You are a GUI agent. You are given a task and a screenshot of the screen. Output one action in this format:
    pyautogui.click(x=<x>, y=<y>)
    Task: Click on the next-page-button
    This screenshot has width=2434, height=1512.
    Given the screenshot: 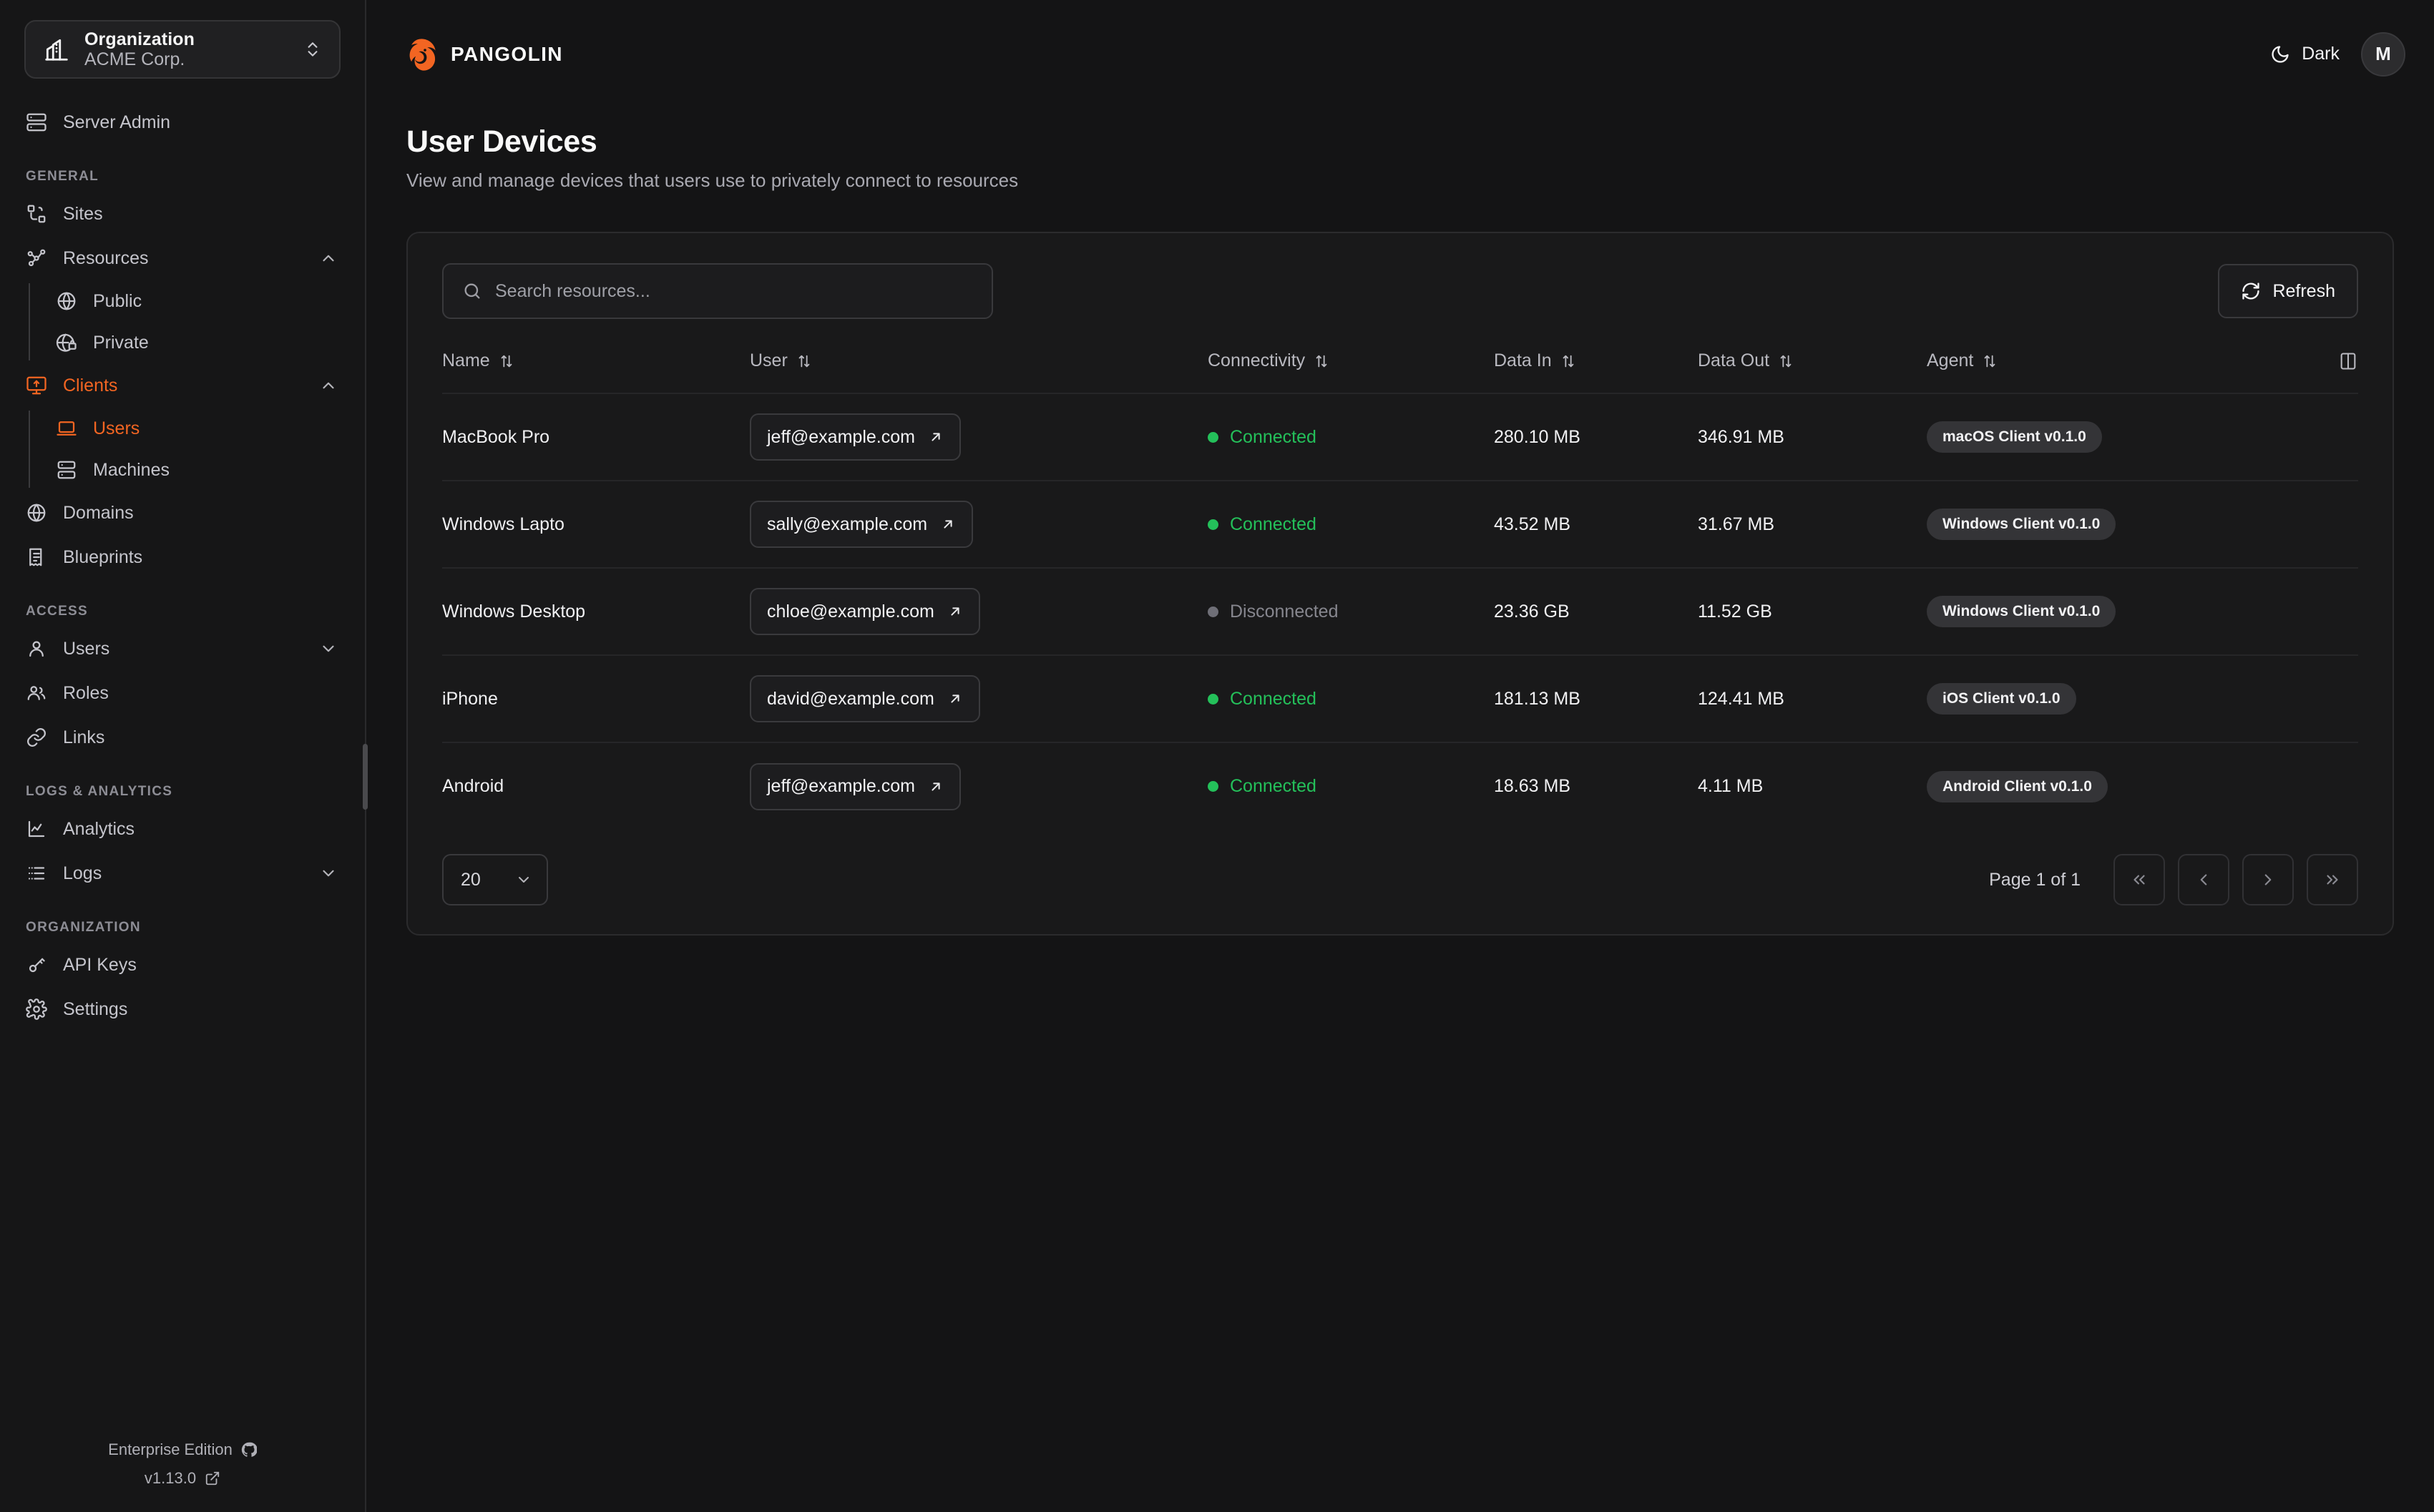 What is the action you would take?
    pyautogui.click(x=2268, y=880)
    